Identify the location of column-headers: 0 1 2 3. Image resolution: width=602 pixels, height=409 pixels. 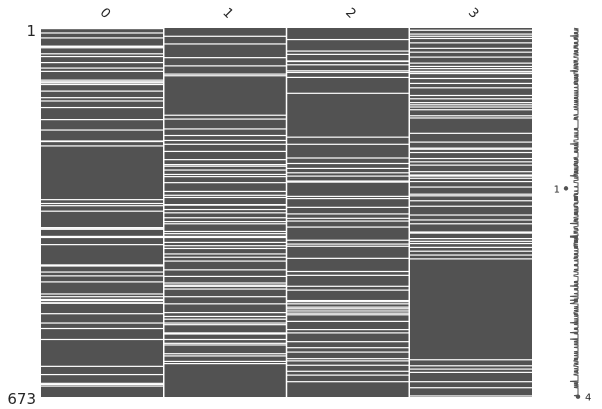
(289, 13).